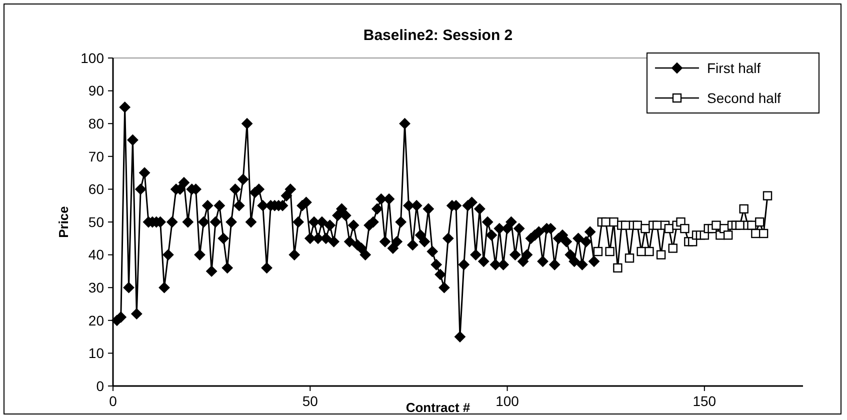 Image resolution: width=847 pixels, height=420 pixels. I want to click on chart-title: Baseline2: Session 2, so click(438, 35).